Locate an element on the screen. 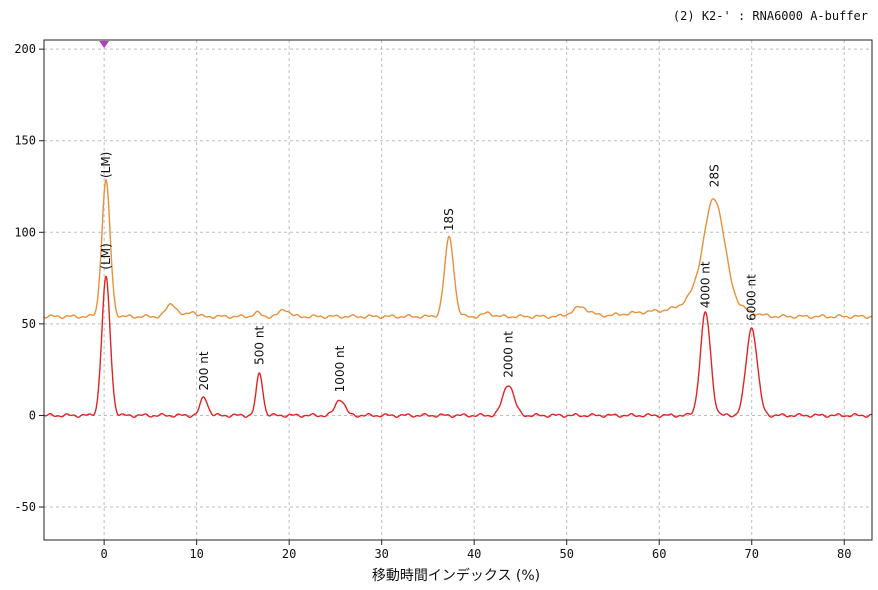 Image resolution: width=878 pixels, height=590 pixels. y-tick-label: 150 is located at coordinates (25, 141).